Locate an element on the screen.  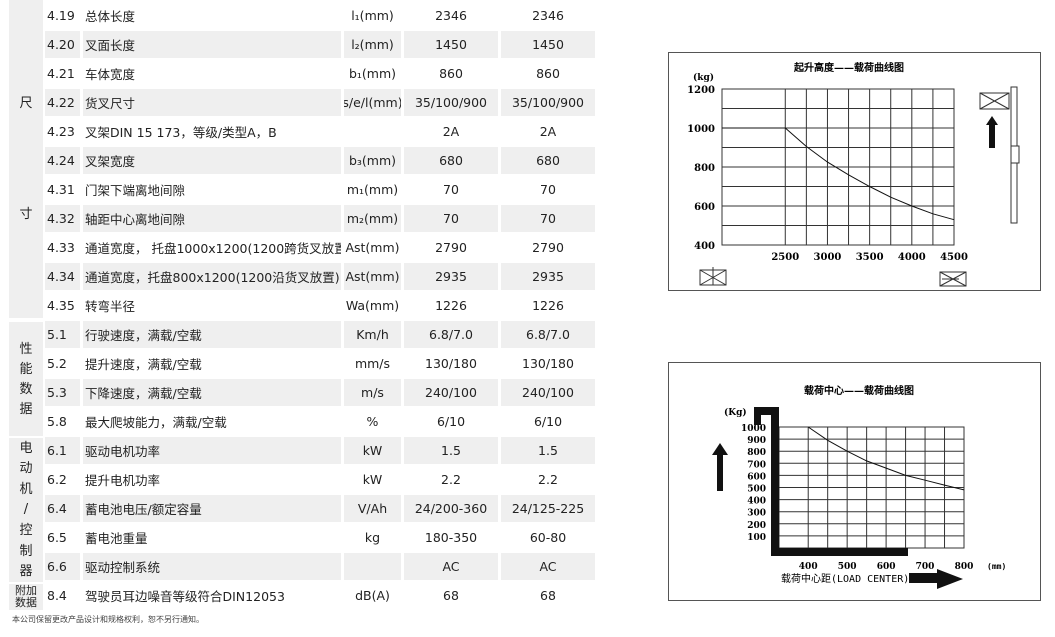
table-row: 6.4 蓄电池电压/额定容量 V/Ah 24/200-360 24/125-225 is located at coordinates (323, 508).